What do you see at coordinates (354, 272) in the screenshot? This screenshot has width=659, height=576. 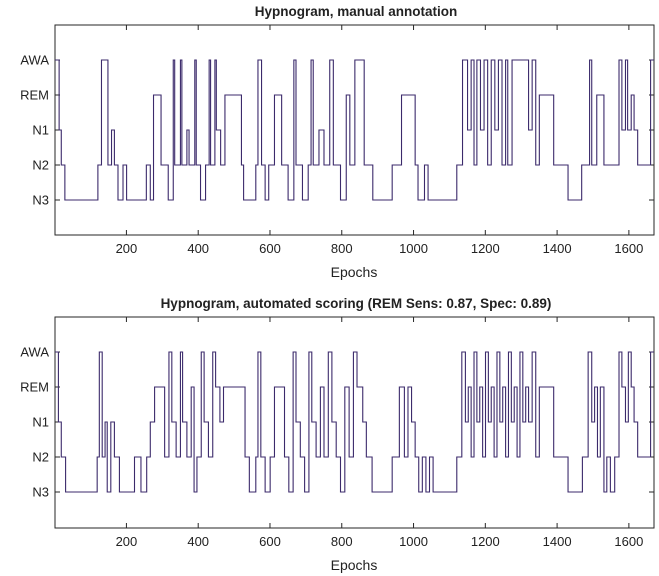 I see `x-axis-label-manual: Epochs` at bounding box center [354, 272].